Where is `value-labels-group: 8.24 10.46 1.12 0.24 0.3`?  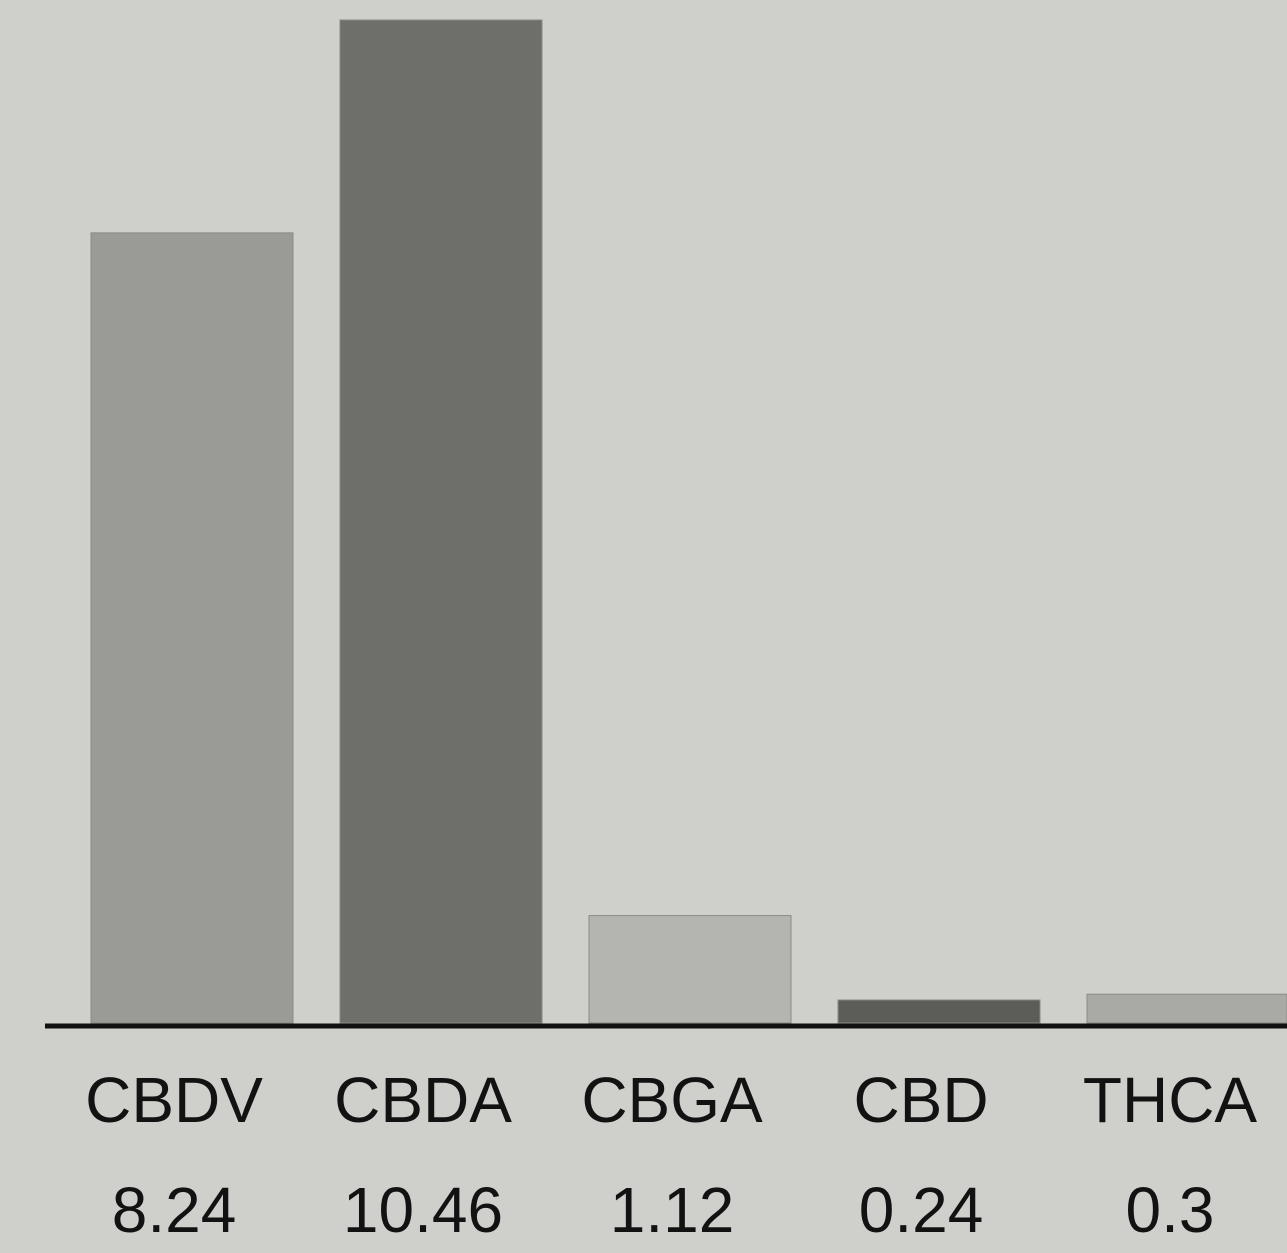
value-labels-group: 8.24 10.46 1.12 0.24 0.3 is located at coordinates (663, 1210).